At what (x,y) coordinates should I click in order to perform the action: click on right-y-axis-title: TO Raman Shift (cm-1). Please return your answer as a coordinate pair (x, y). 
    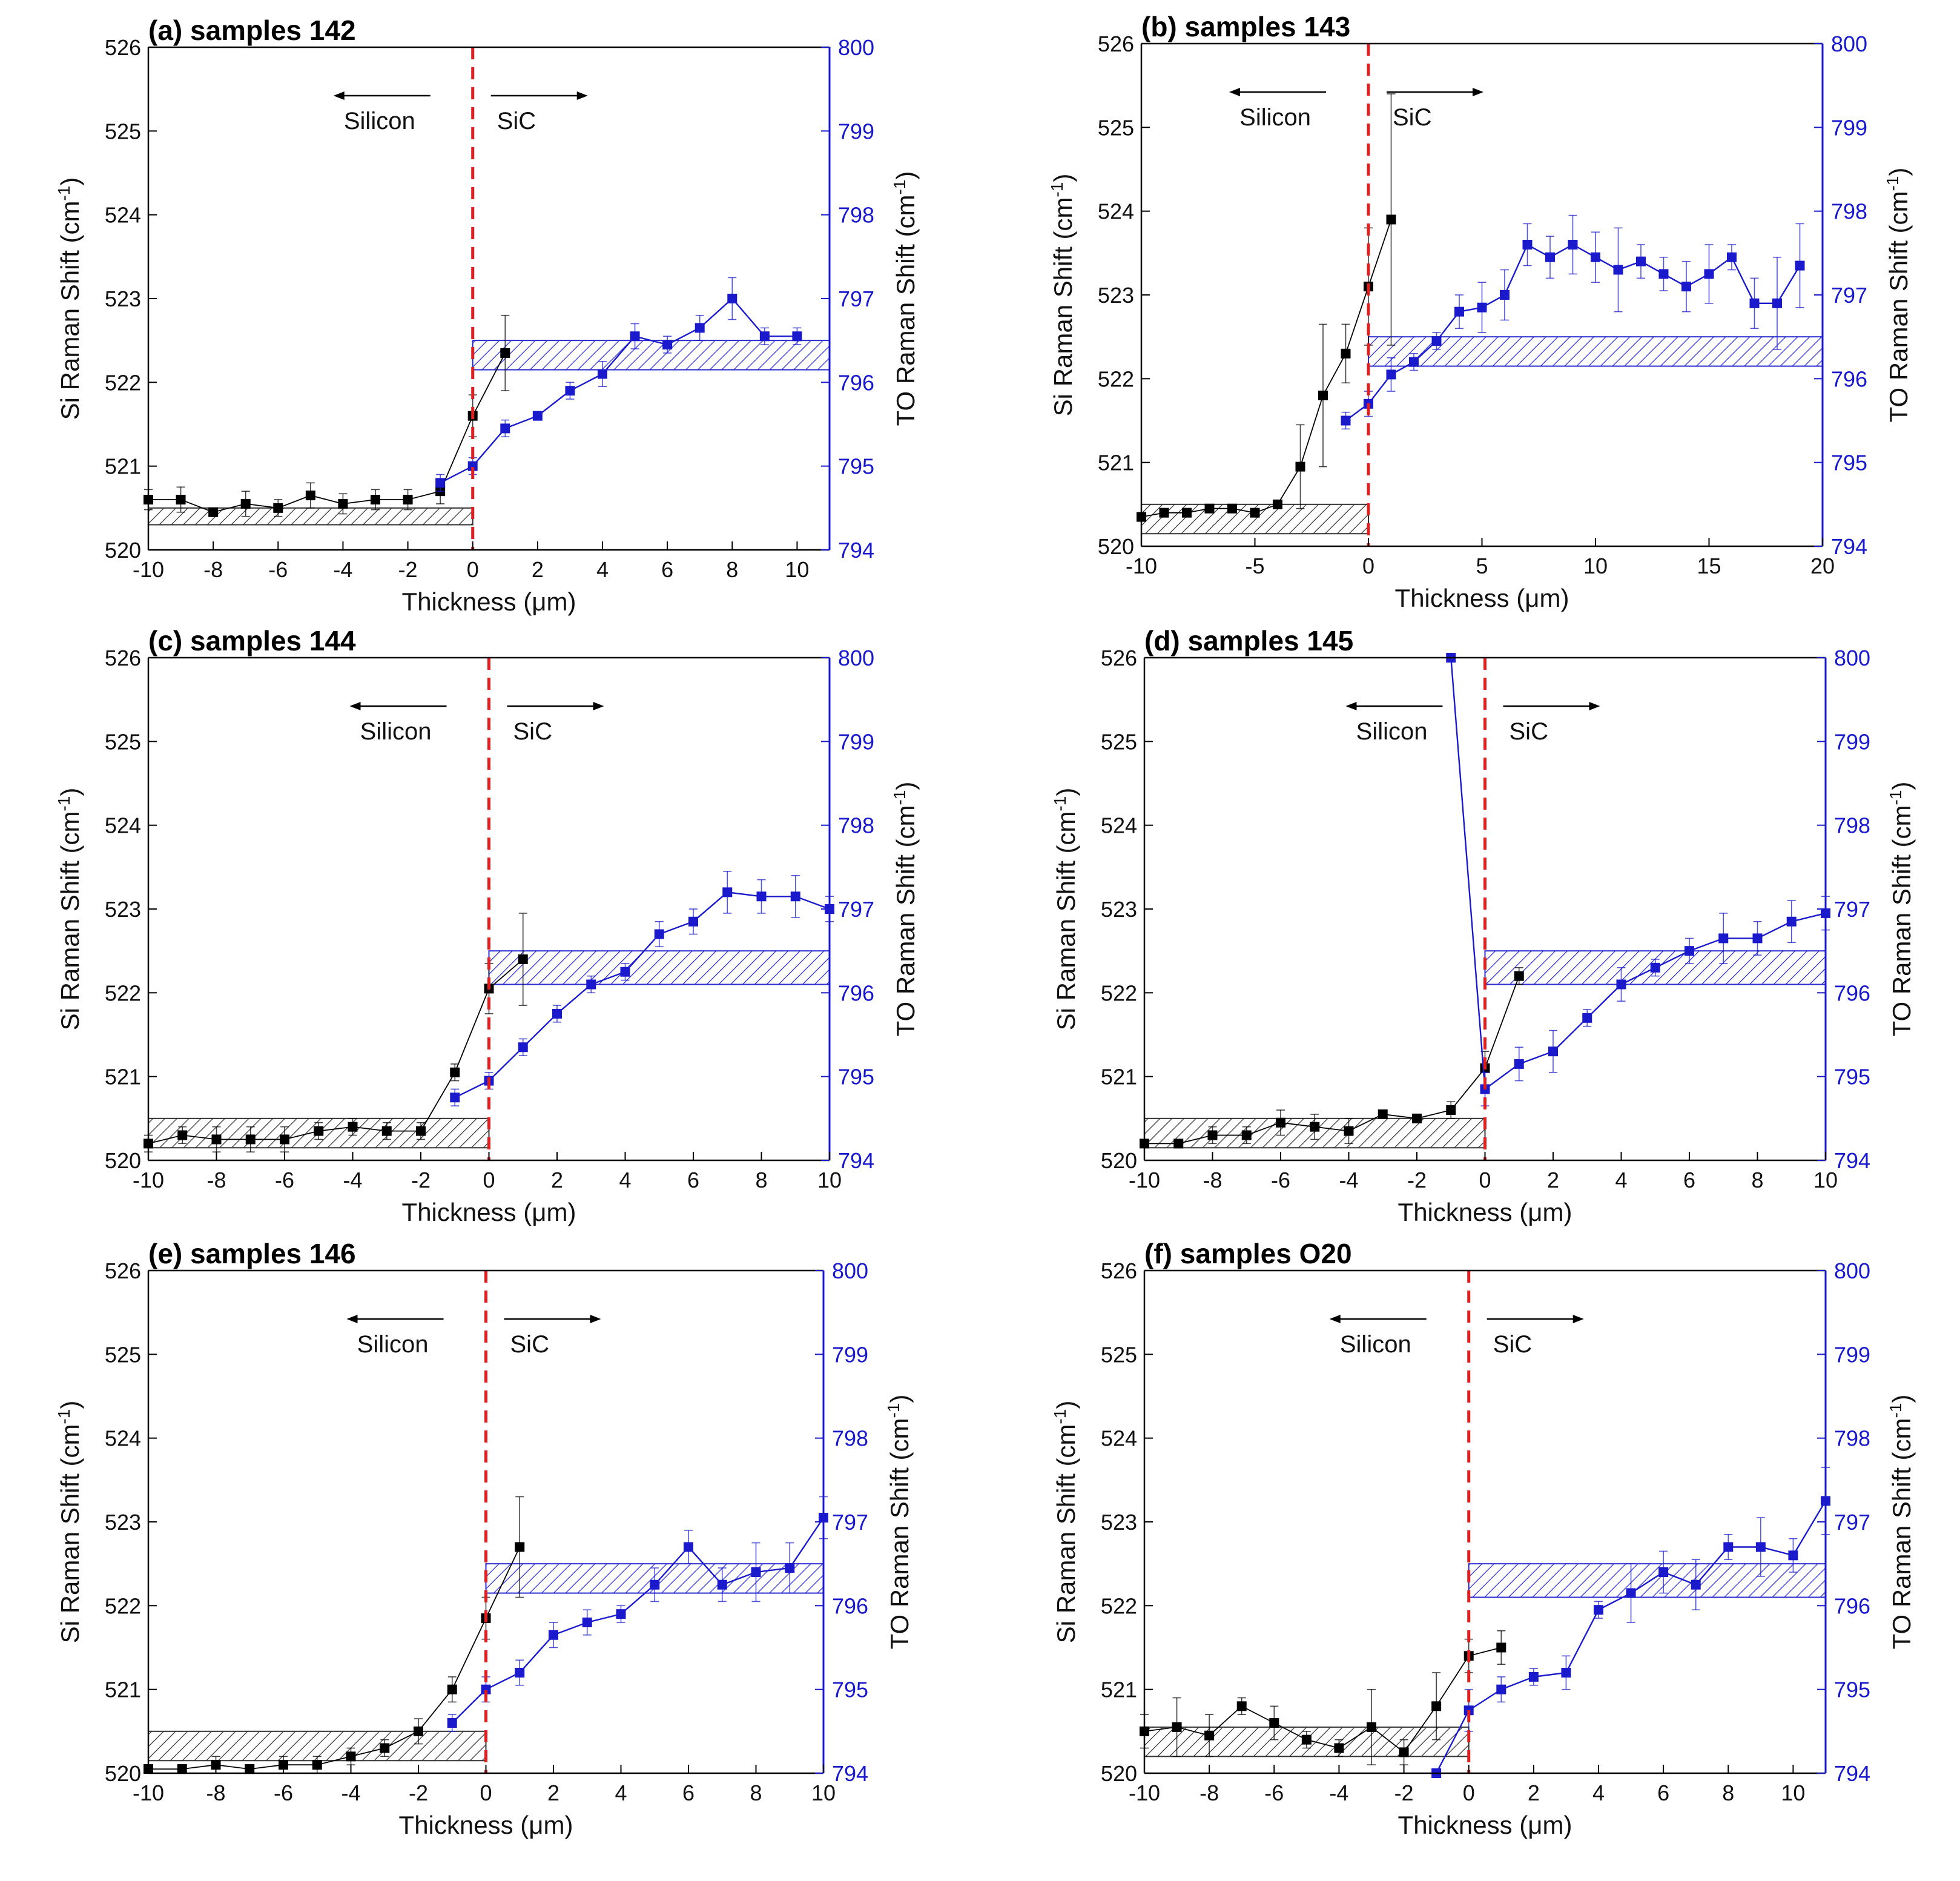
    Looking at the image, I should click on (905, 910).